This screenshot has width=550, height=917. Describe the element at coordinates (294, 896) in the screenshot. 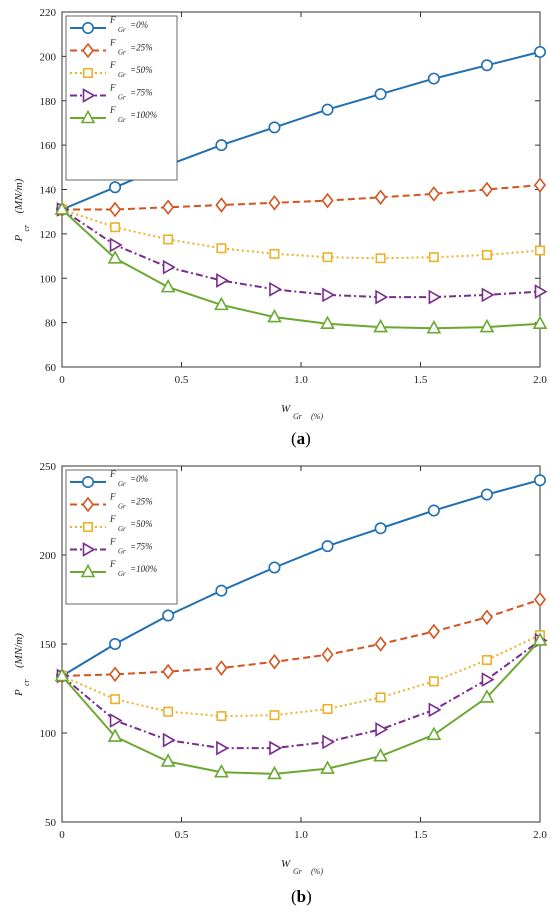

I see `caption-open: (` at that location.